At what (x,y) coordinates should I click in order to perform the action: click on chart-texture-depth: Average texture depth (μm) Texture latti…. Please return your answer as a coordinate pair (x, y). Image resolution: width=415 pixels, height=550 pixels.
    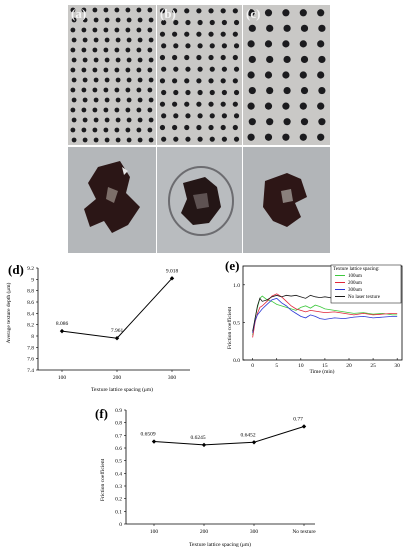
    Looking at the image, I should click on (97, 329).